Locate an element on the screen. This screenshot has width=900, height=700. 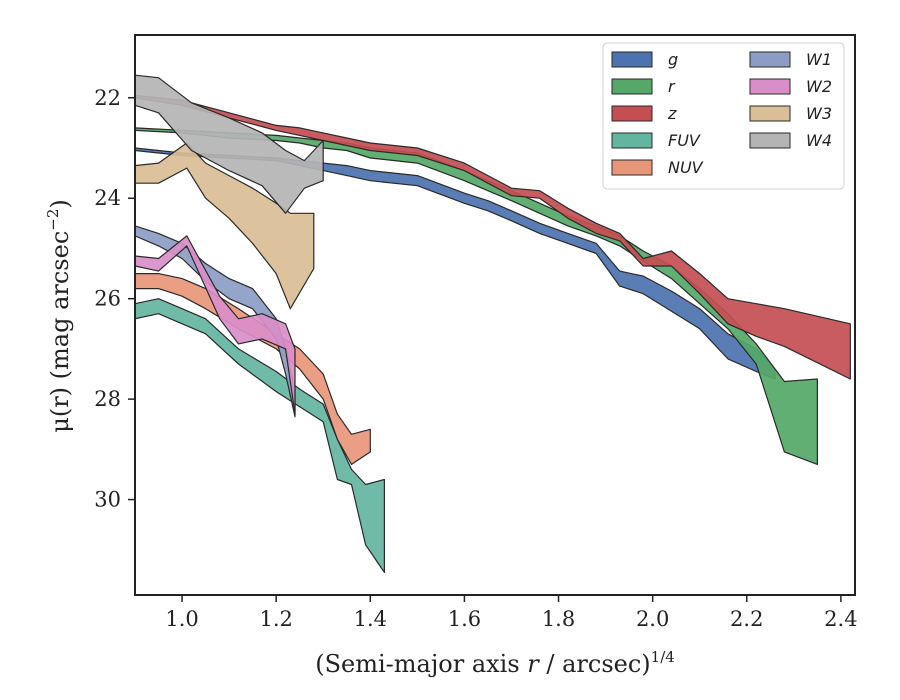
x-tick-label: 1.8 is located at coordinates (558, 619).